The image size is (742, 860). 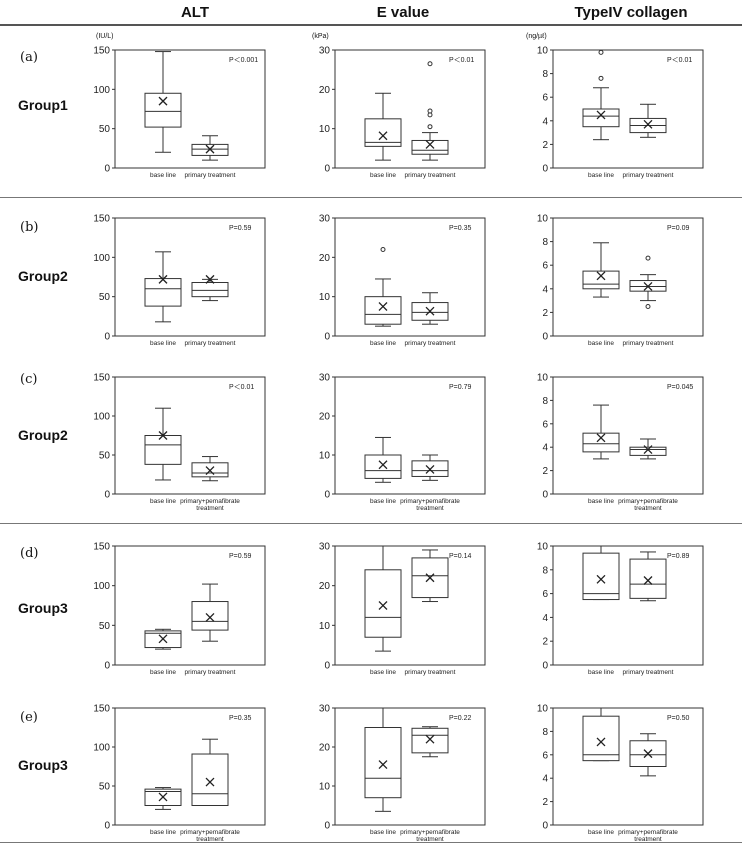 I want to click on p-value-label: P=0.59, so click(x=240, y=556).